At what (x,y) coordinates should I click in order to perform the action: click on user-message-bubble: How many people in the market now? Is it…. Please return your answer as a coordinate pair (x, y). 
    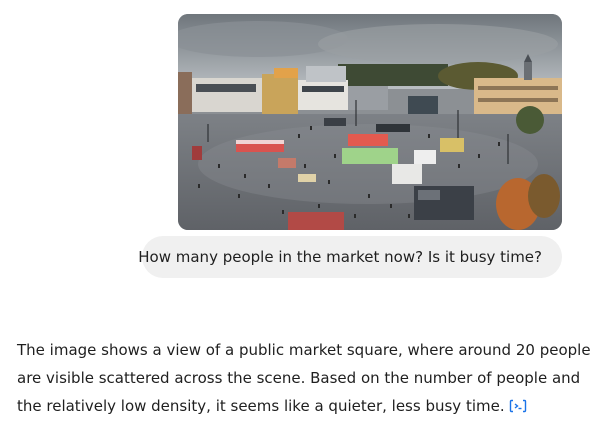
    Looking at the image, I should click on (350, 257).